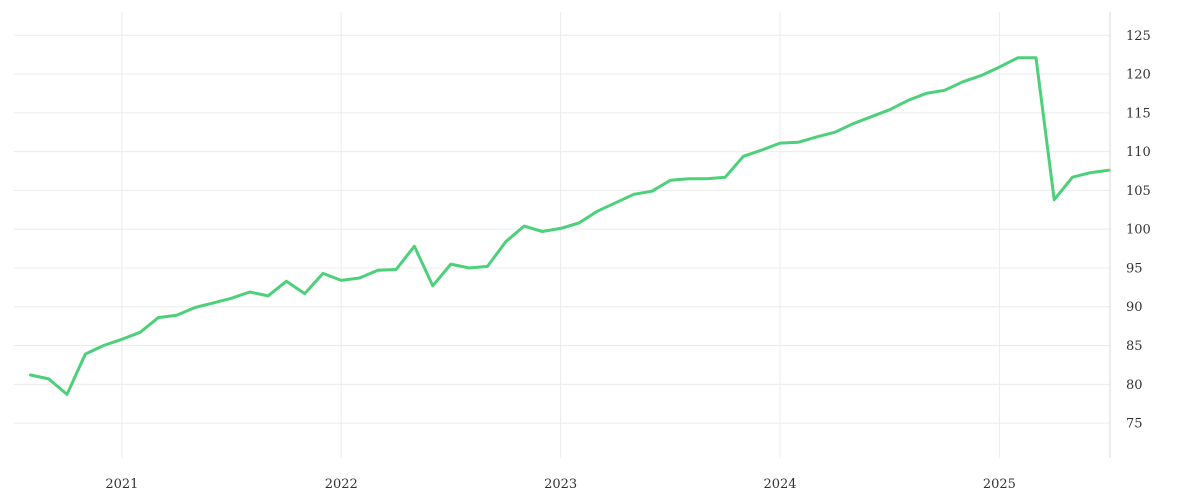  What do you see at coordinates (341, 484) in the screenshot?
I see `x-tick-label: 2022` at bounding box center [341, 484].